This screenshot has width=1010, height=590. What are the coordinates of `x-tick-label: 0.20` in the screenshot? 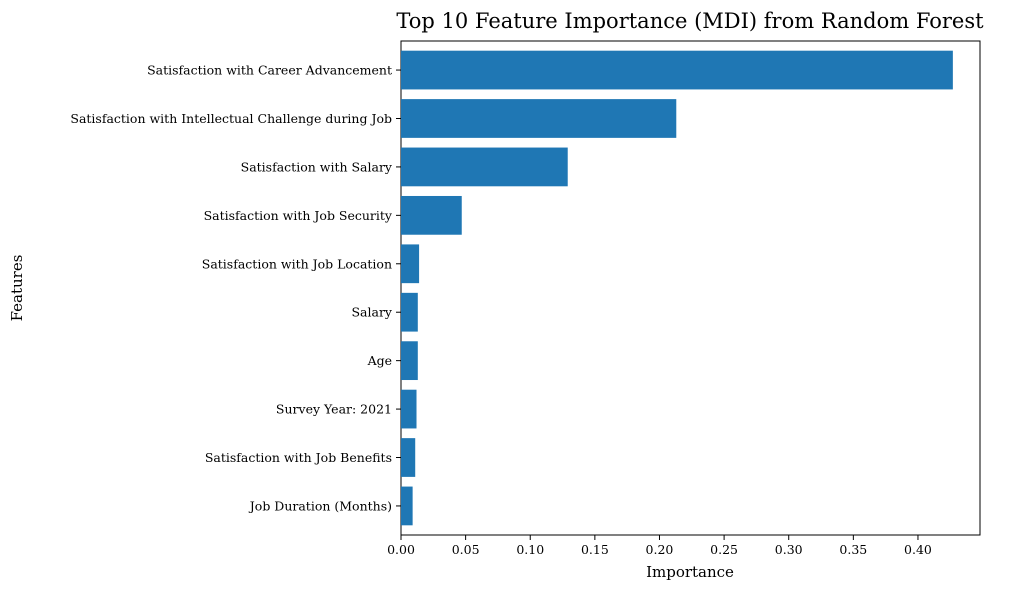 It's located at (660, 549).